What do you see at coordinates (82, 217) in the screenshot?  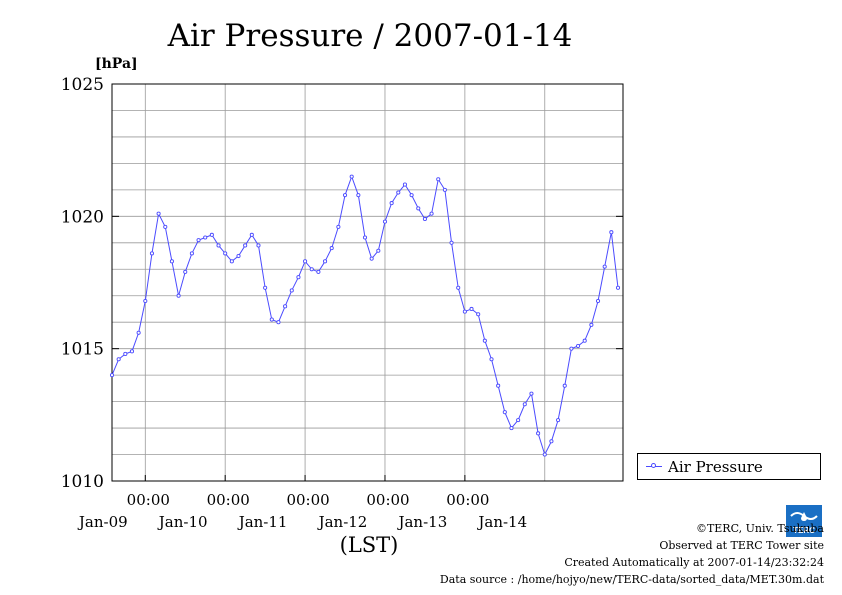 I see `y-tick-label: 1020` at bounding box center [82, 217].